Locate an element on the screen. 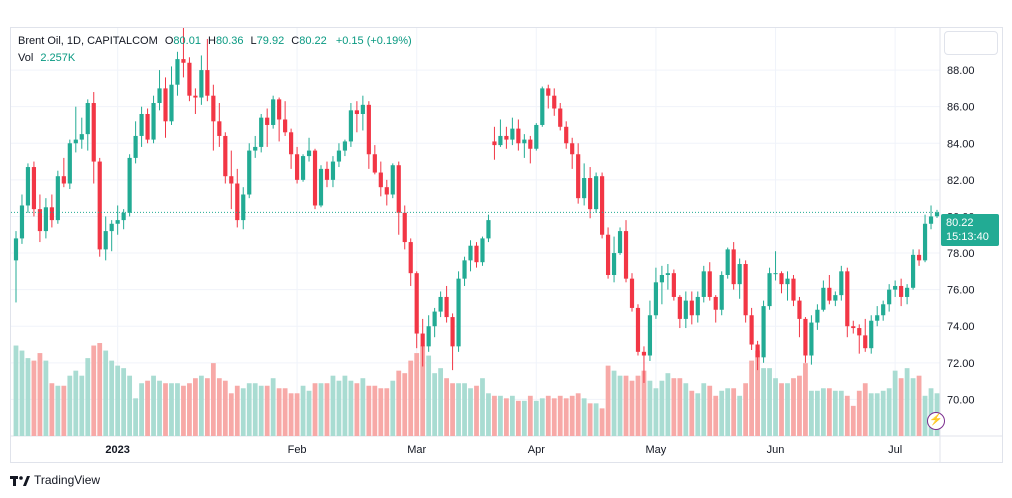  volume-legend: Vol 2.257K is located at coordinates (46, 58).